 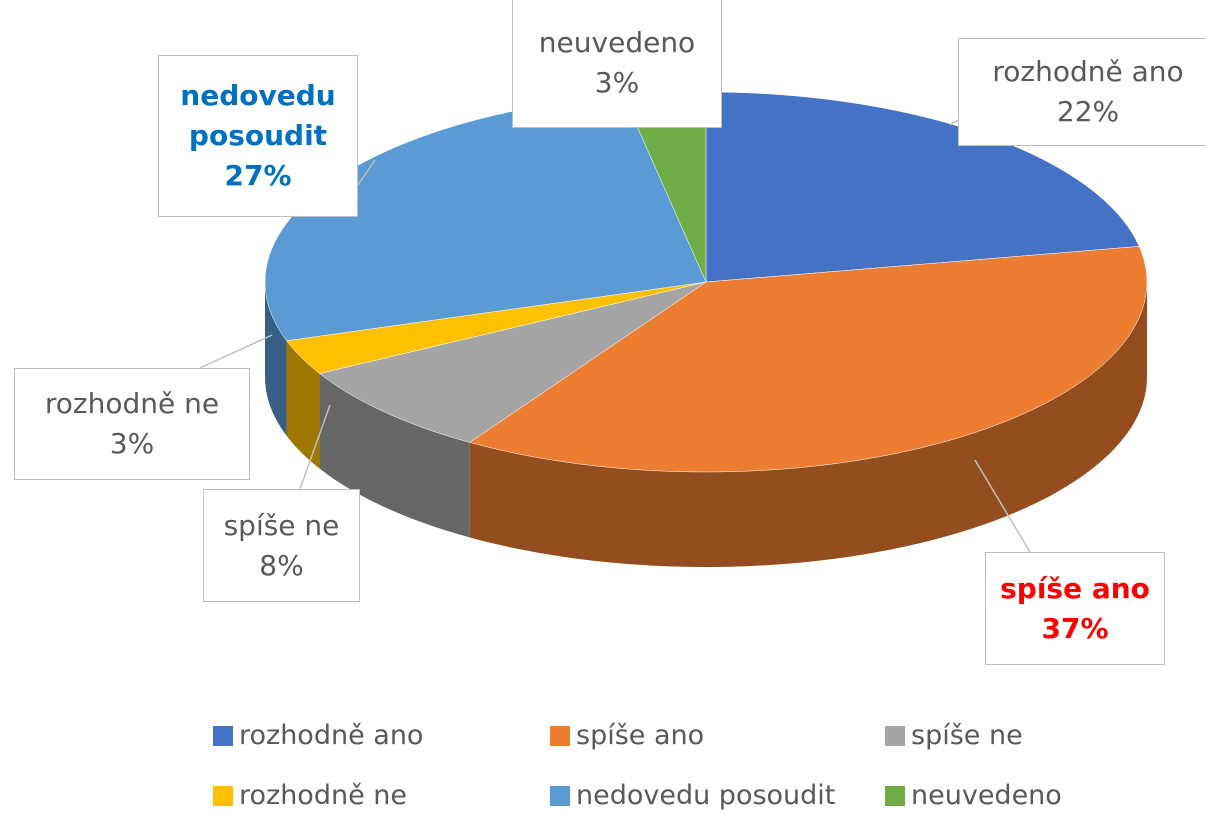 What do you see at coordinates (640, 735) in the screenshot?
I see `legend-label: spíše ano` at bounding box center [640, 735].